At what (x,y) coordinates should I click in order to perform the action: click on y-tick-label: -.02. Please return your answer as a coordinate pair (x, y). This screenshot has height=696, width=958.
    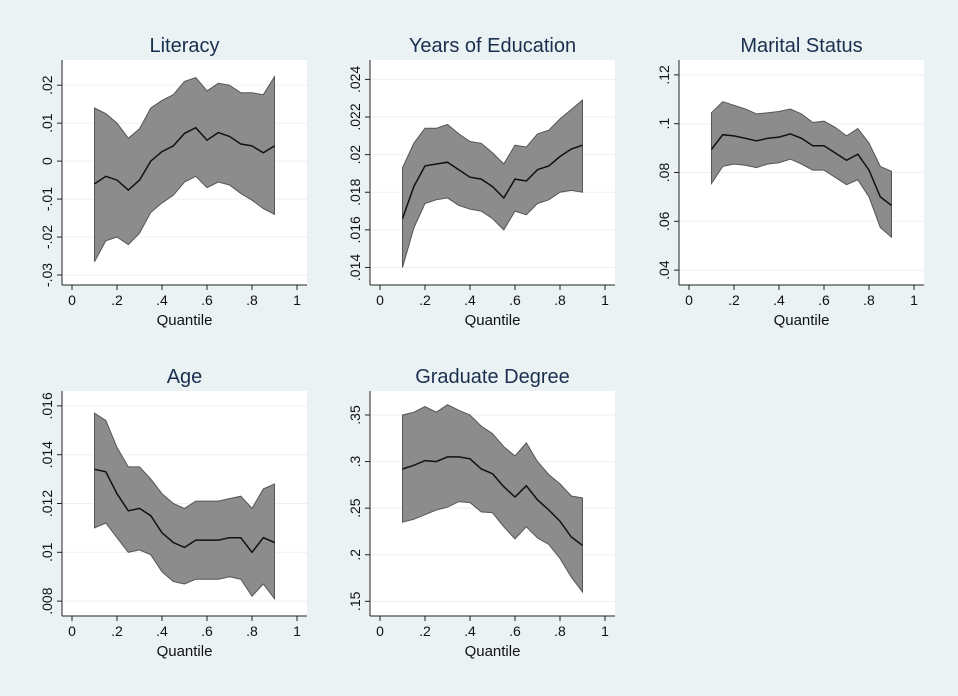
    Looking at the image, I should click on (47, 237).